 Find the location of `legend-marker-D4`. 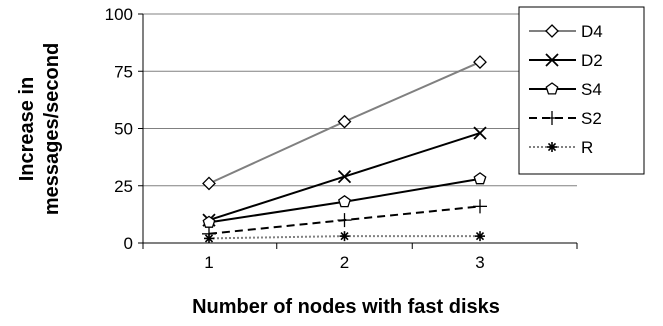

legend-marker-D4 is located at coordinates (552, 31).